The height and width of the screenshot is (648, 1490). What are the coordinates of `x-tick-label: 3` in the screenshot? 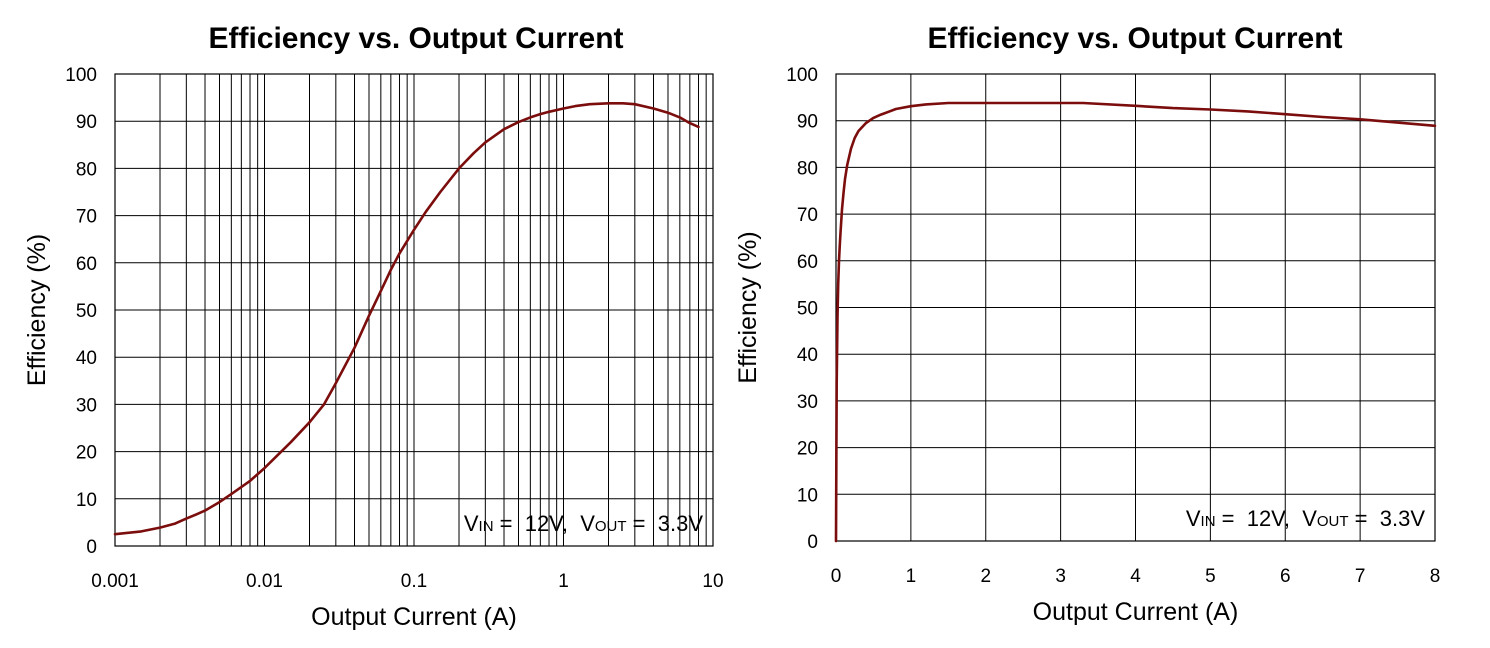 It's located at (1060, 576).